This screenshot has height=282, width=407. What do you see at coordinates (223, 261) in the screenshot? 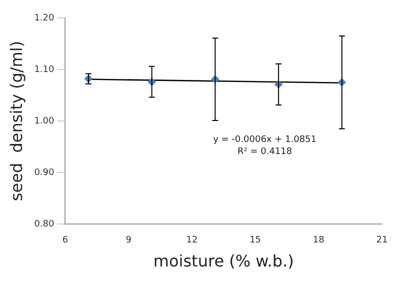
I see `x-axis-title: moisture (% w.b.)` at bounding box center [223, 261].